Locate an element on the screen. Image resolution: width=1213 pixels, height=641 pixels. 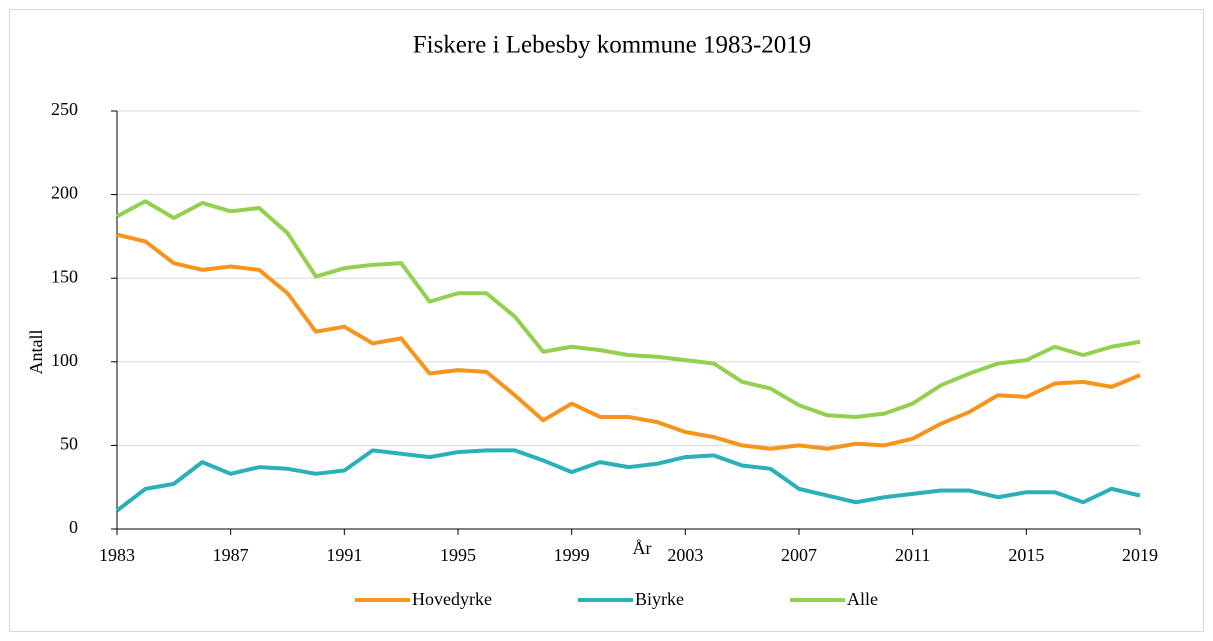
x-tick-label: 2015 is located at coordinates (1026, 555).